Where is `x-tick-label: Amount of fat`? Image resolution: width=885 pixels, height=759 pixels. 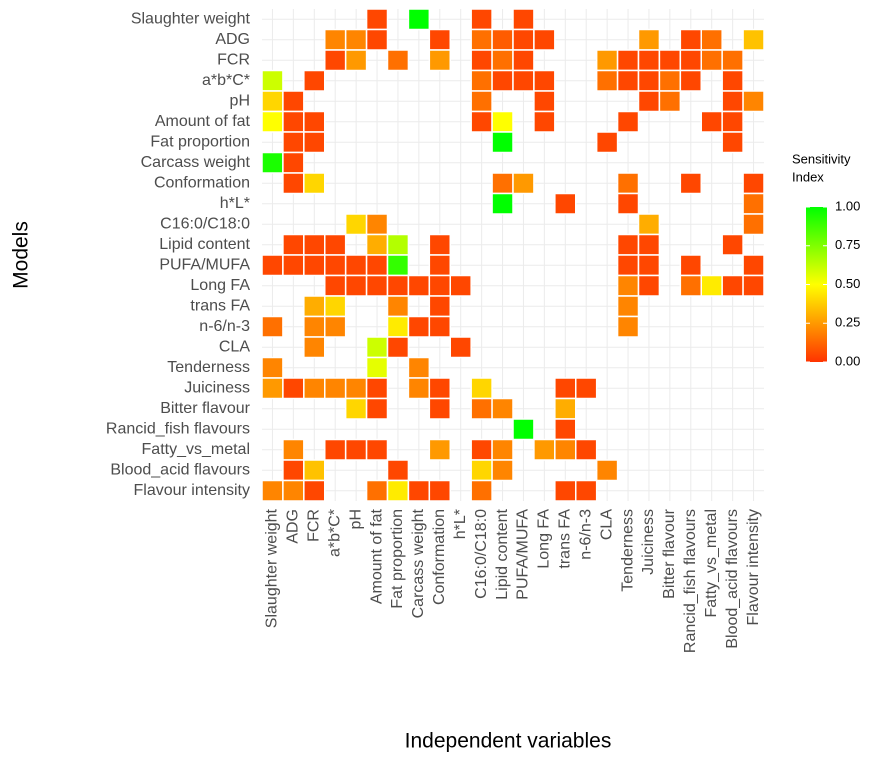
x-tick-label: Amount of fat is located at coordinates (376, 556).